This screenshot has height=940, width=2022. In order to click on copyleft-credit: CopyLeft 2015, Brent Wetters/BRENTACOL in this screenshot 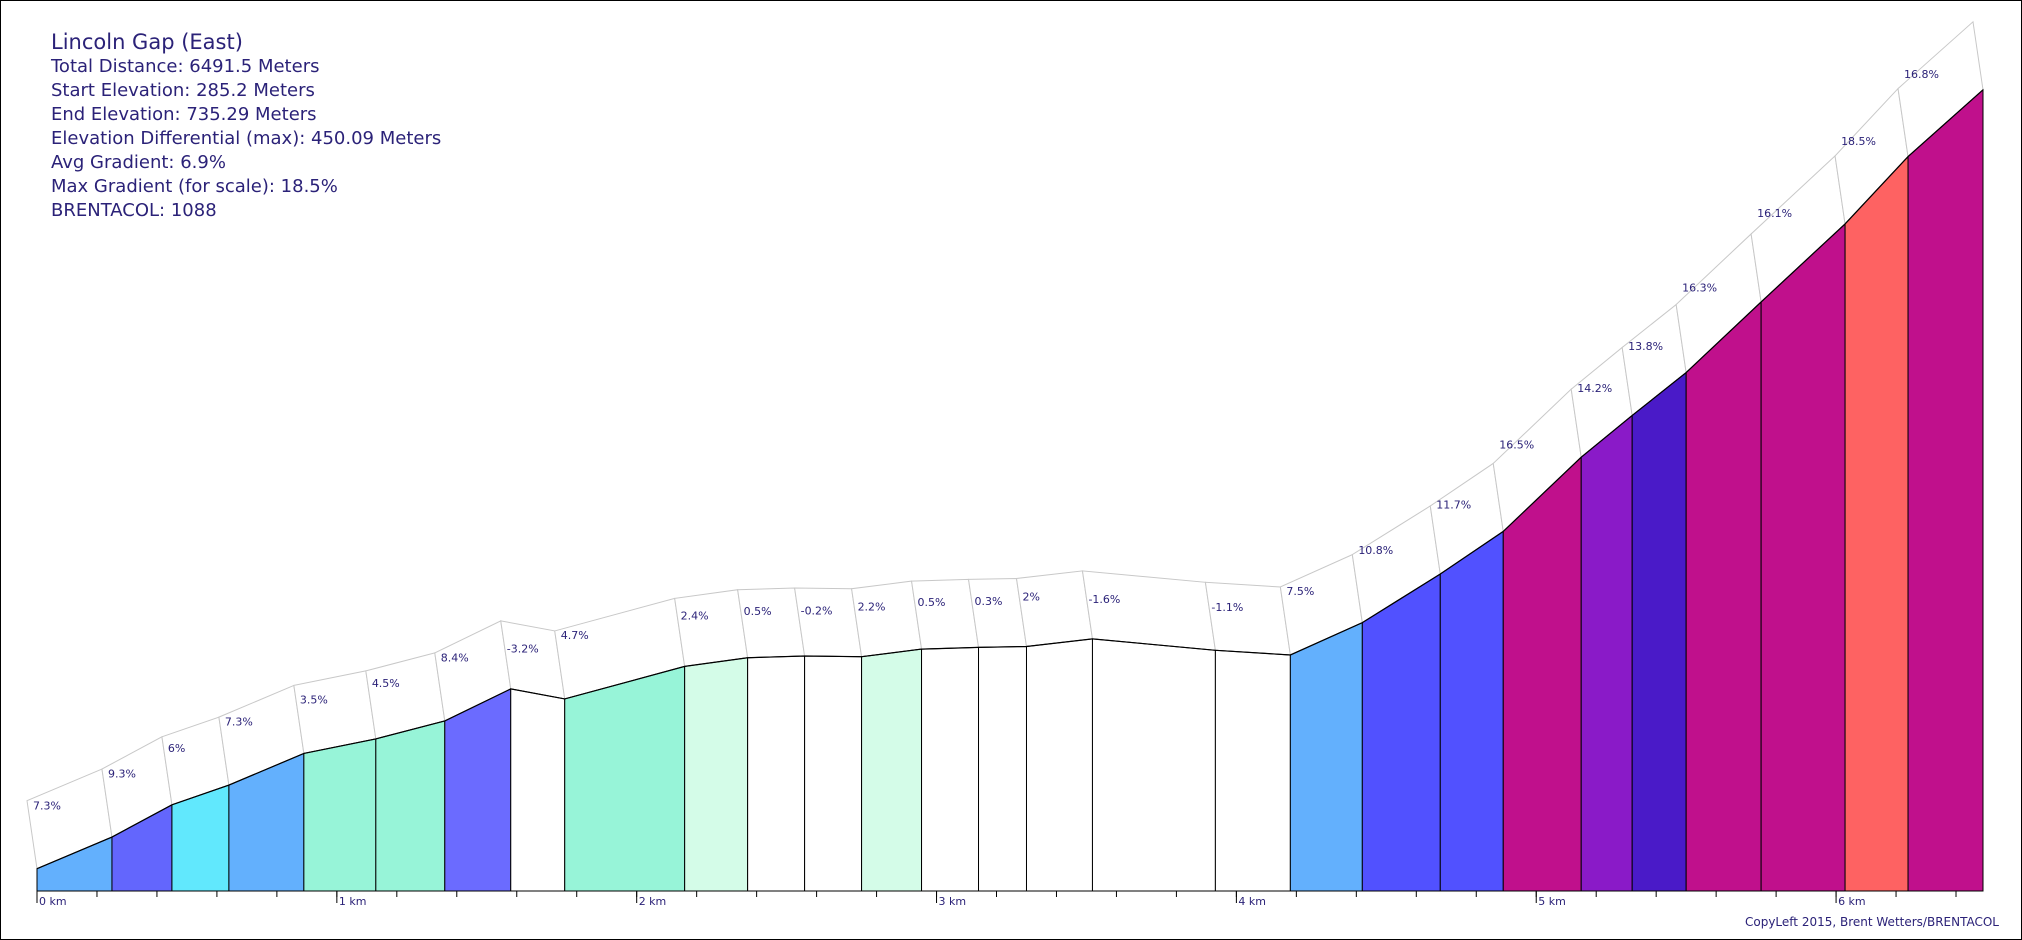, I will do `click(1871, 922)`.